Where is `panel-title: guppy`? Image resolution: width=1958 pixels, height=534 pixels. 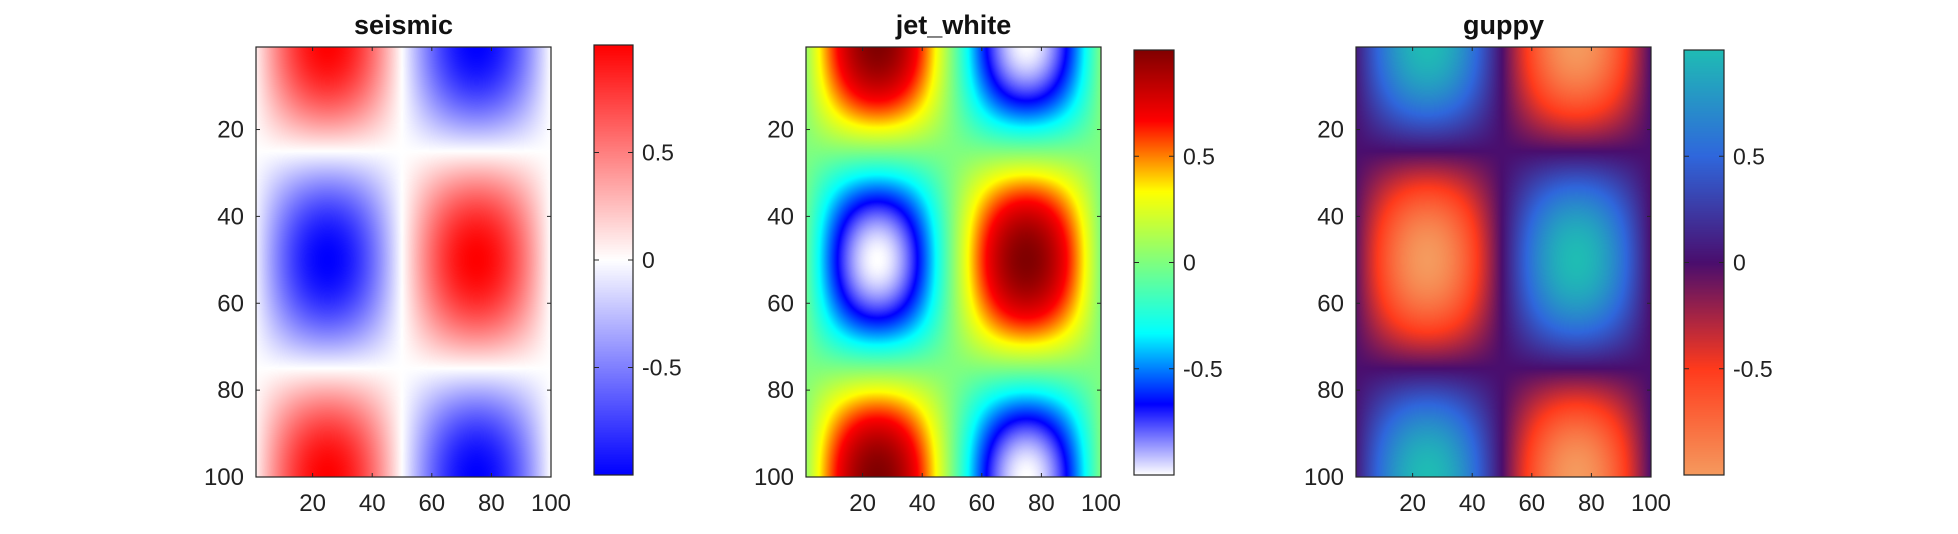
panel-title: guppy is located at coordinates (1503, 25).